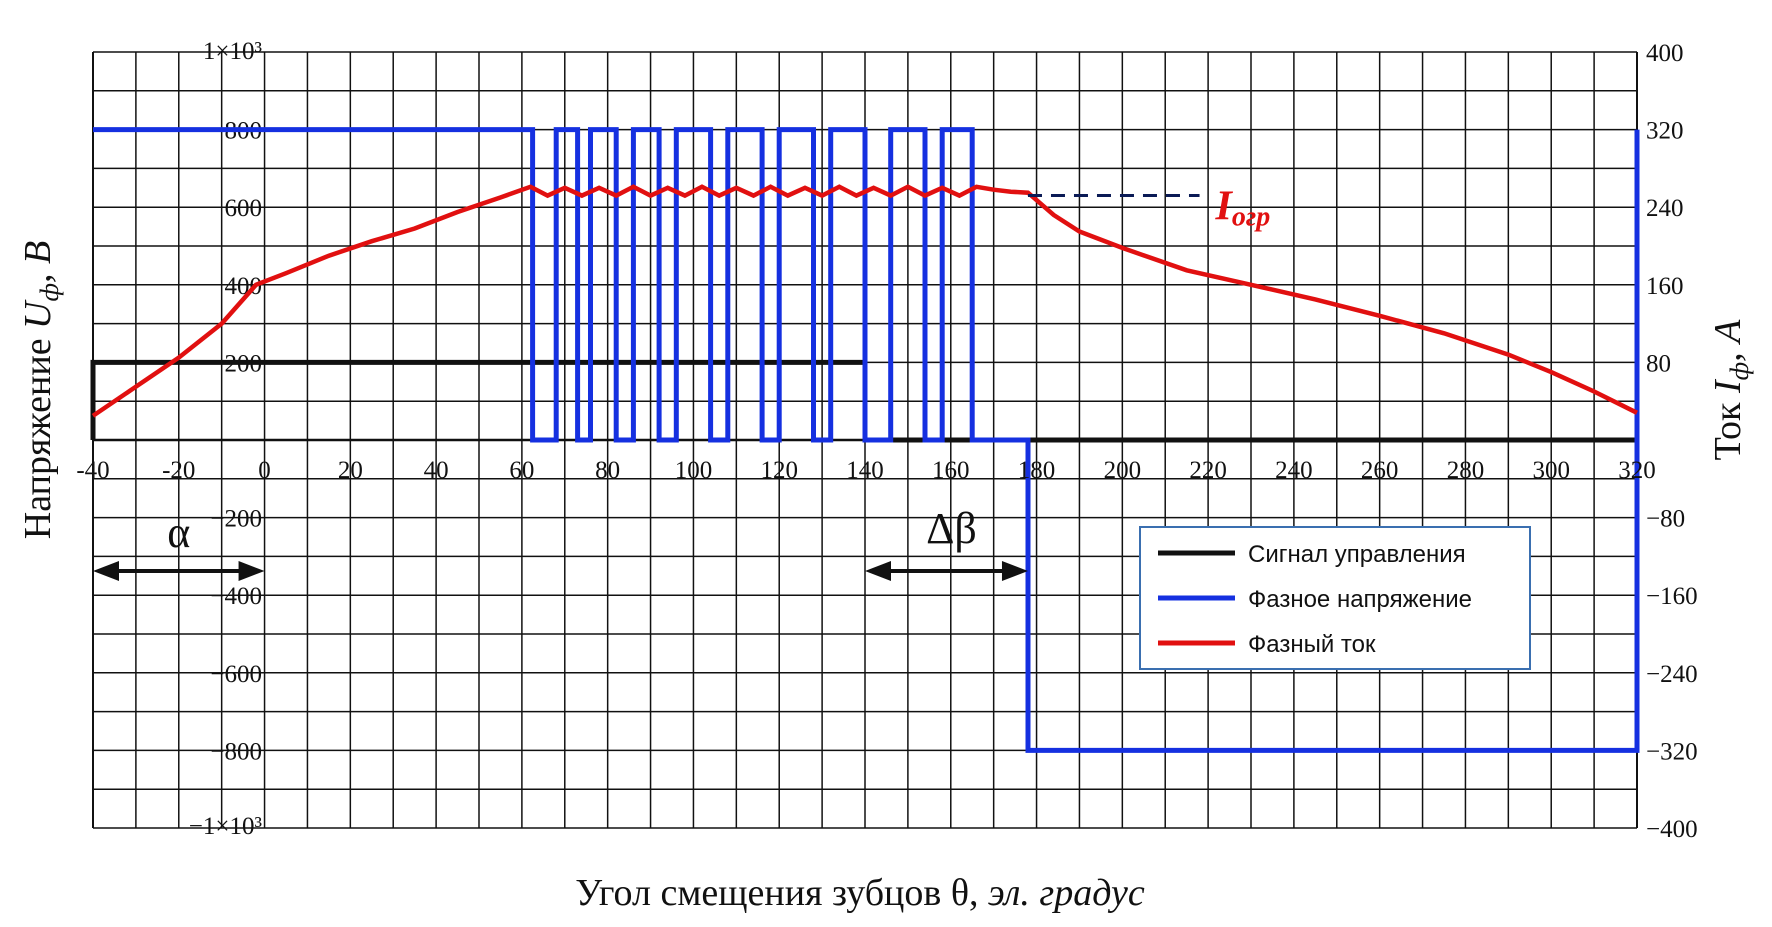  I want to click on alpha-label: α, so click(178, 532).